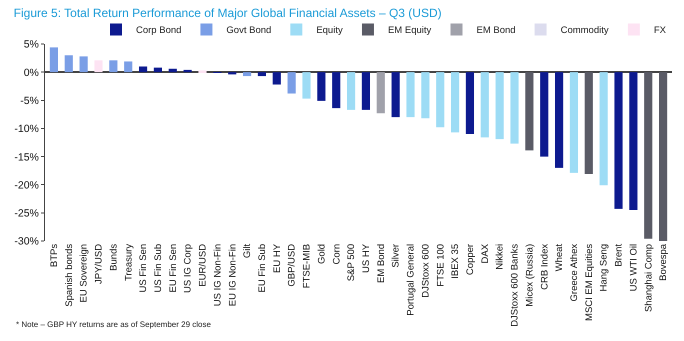  Describe the element at coordinates (262, 268) in the screenshot. I see `x-tick-label: EU Fin Sub` at that location.